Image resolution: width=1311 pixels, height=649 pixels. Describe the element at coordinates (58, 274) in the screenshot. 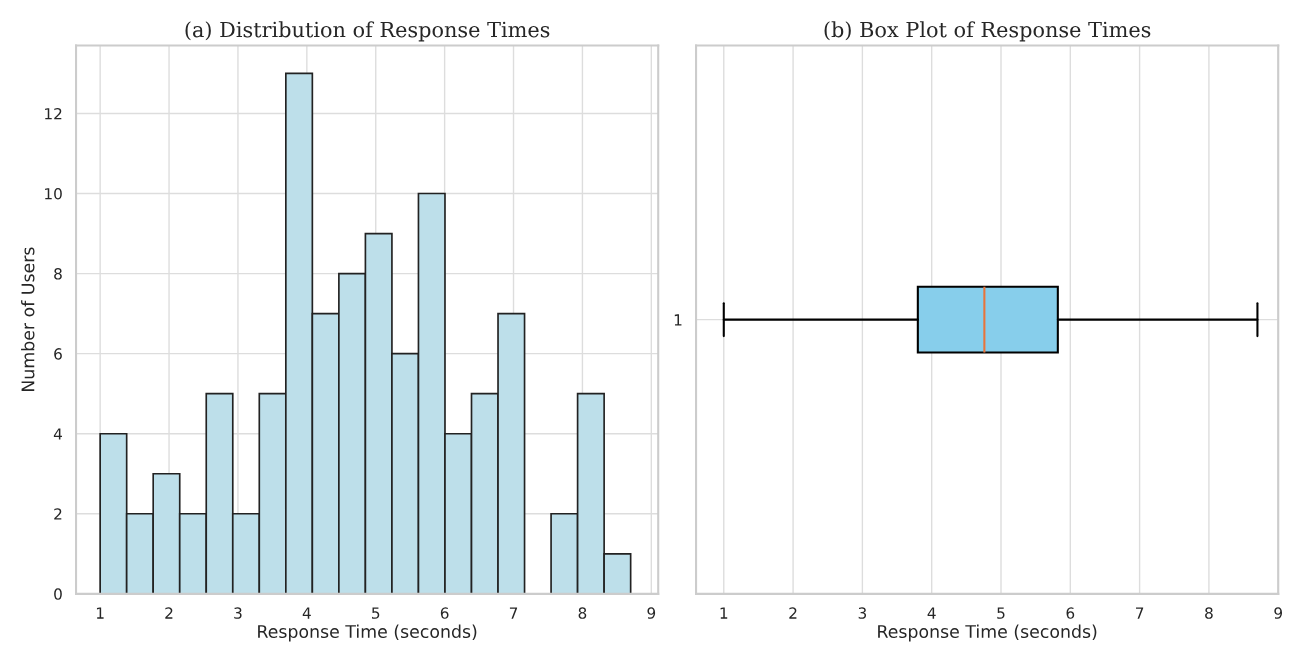

I see `y-tick-label: 8` at that location.